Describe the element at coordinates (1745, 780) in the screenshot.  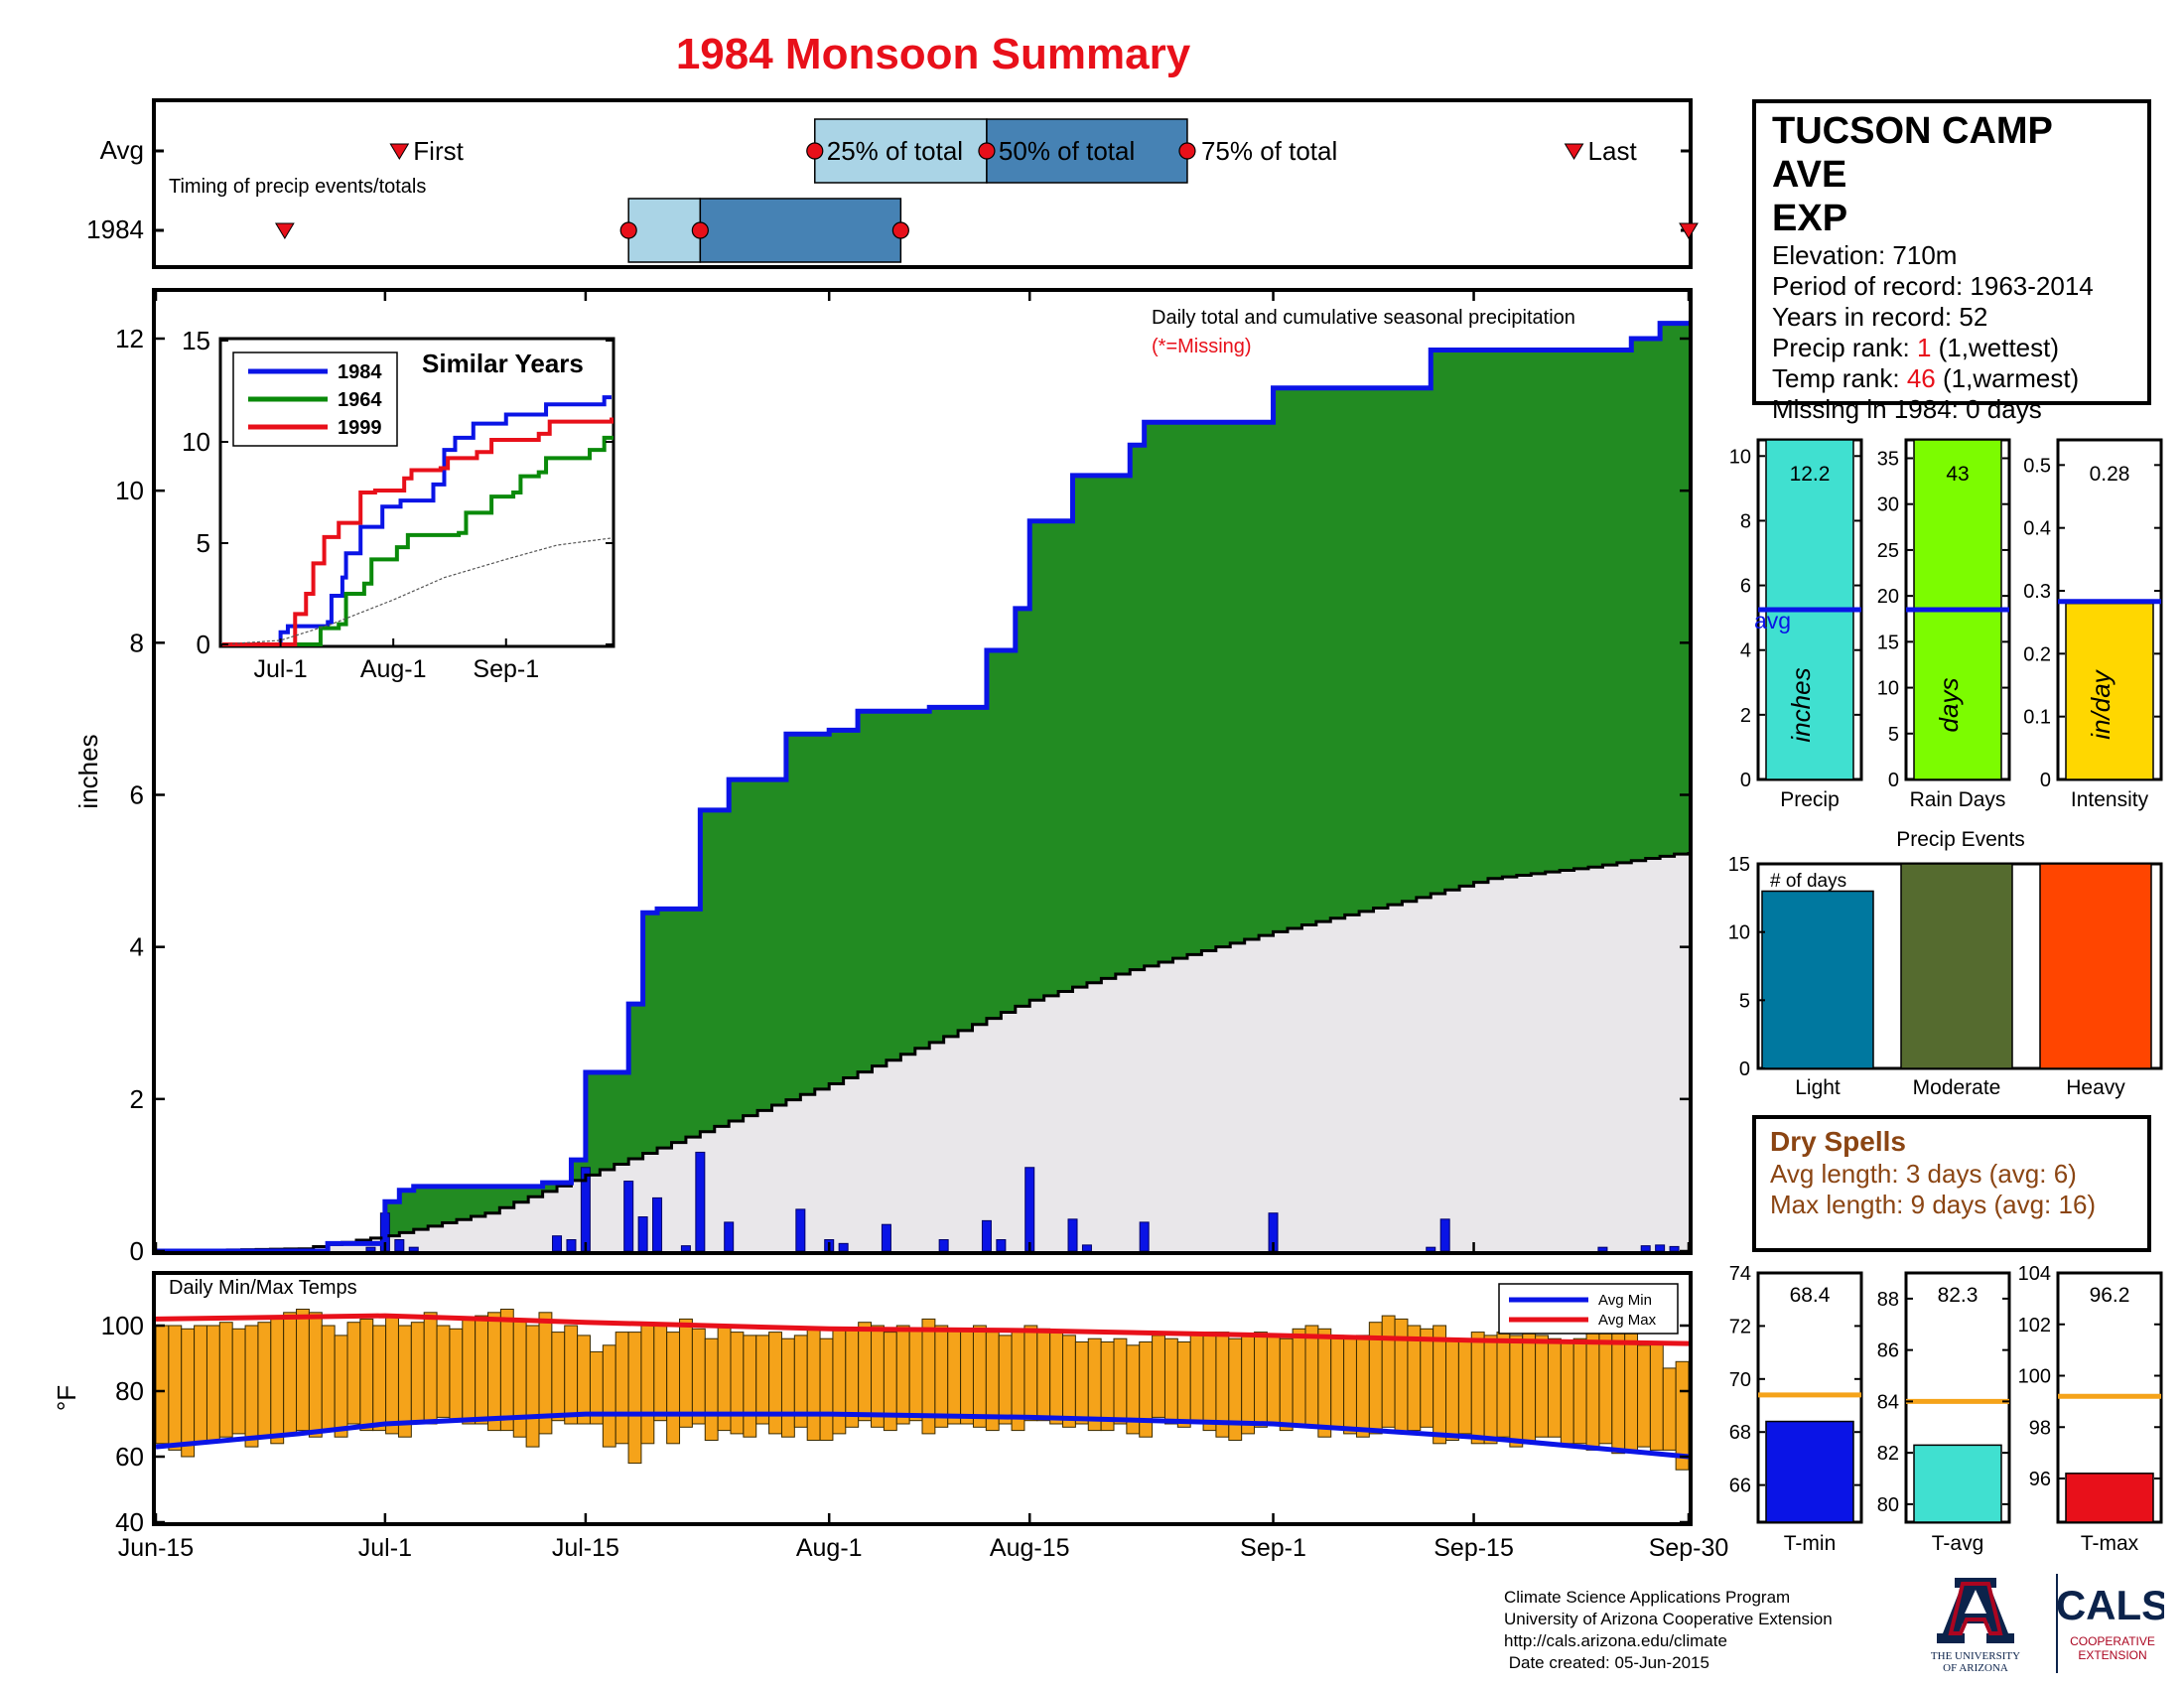
I see `precip_bar-y-tick-label: 0` at that location.